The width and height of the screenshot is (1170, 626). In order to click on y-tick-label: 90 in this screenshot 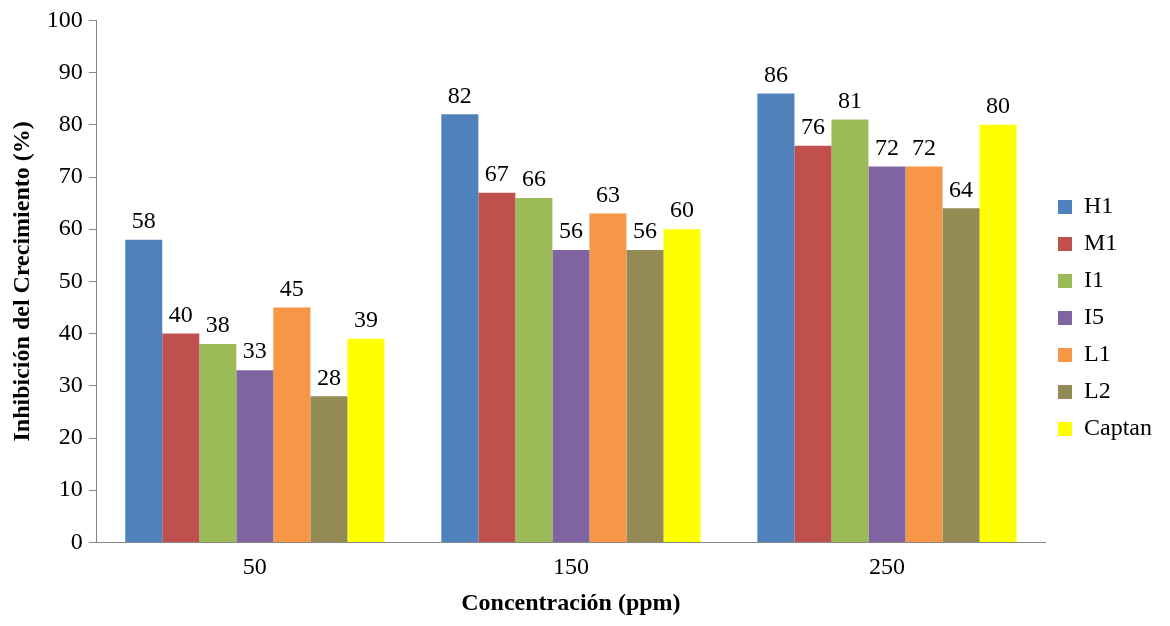, I will do `click(70, 70)`.